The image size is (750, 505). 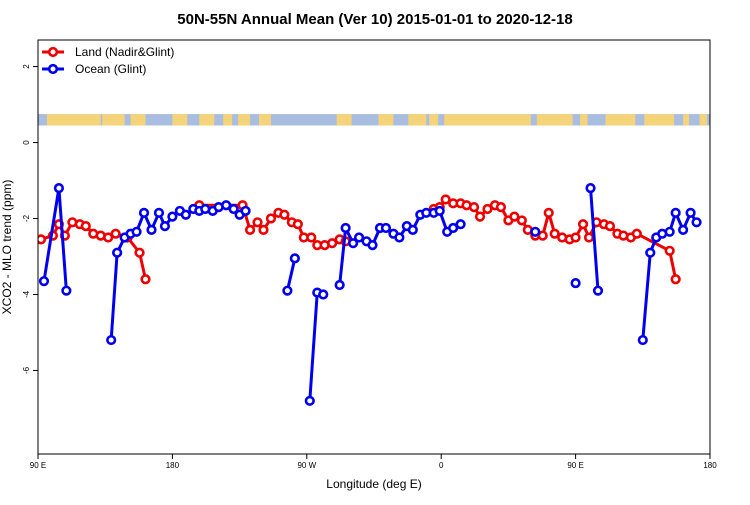 I want to click on legend-land-label: Land (Nadir&Glint), so click(x=124, y=52).